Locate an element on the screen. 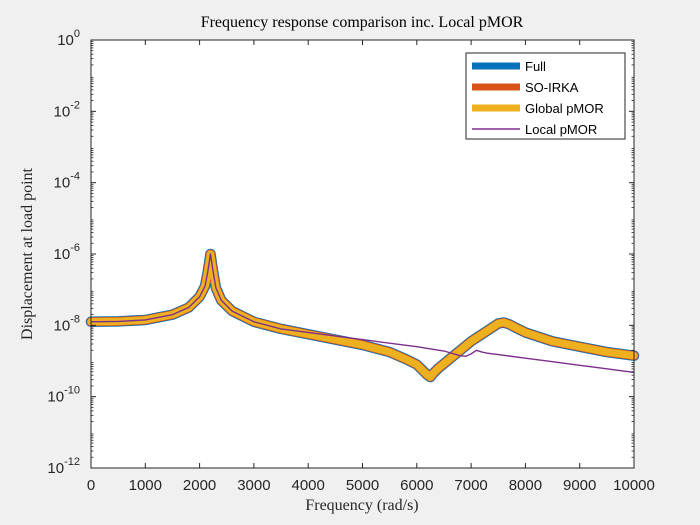 The width and height of the screenshot is (700, 525). legend: Full SO-IRKA Global pMOR Local pMOR is located at coordinates (545, 96).